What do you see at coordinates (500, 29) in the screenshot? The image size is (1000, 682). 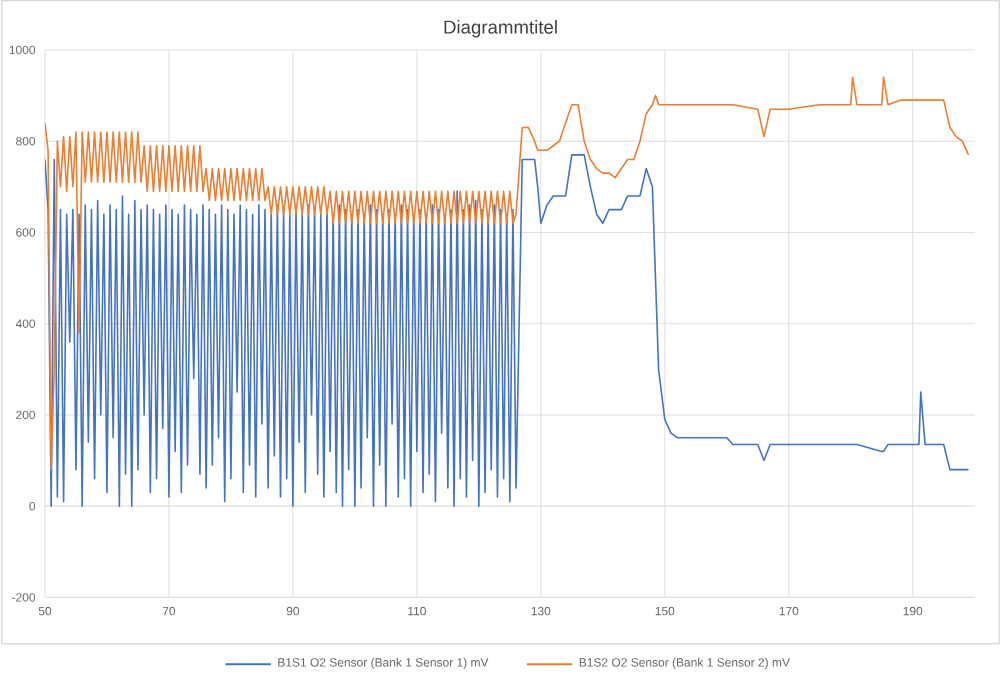 I see `chart-title: Diagrammtitel` at bounding box center [500, 29].